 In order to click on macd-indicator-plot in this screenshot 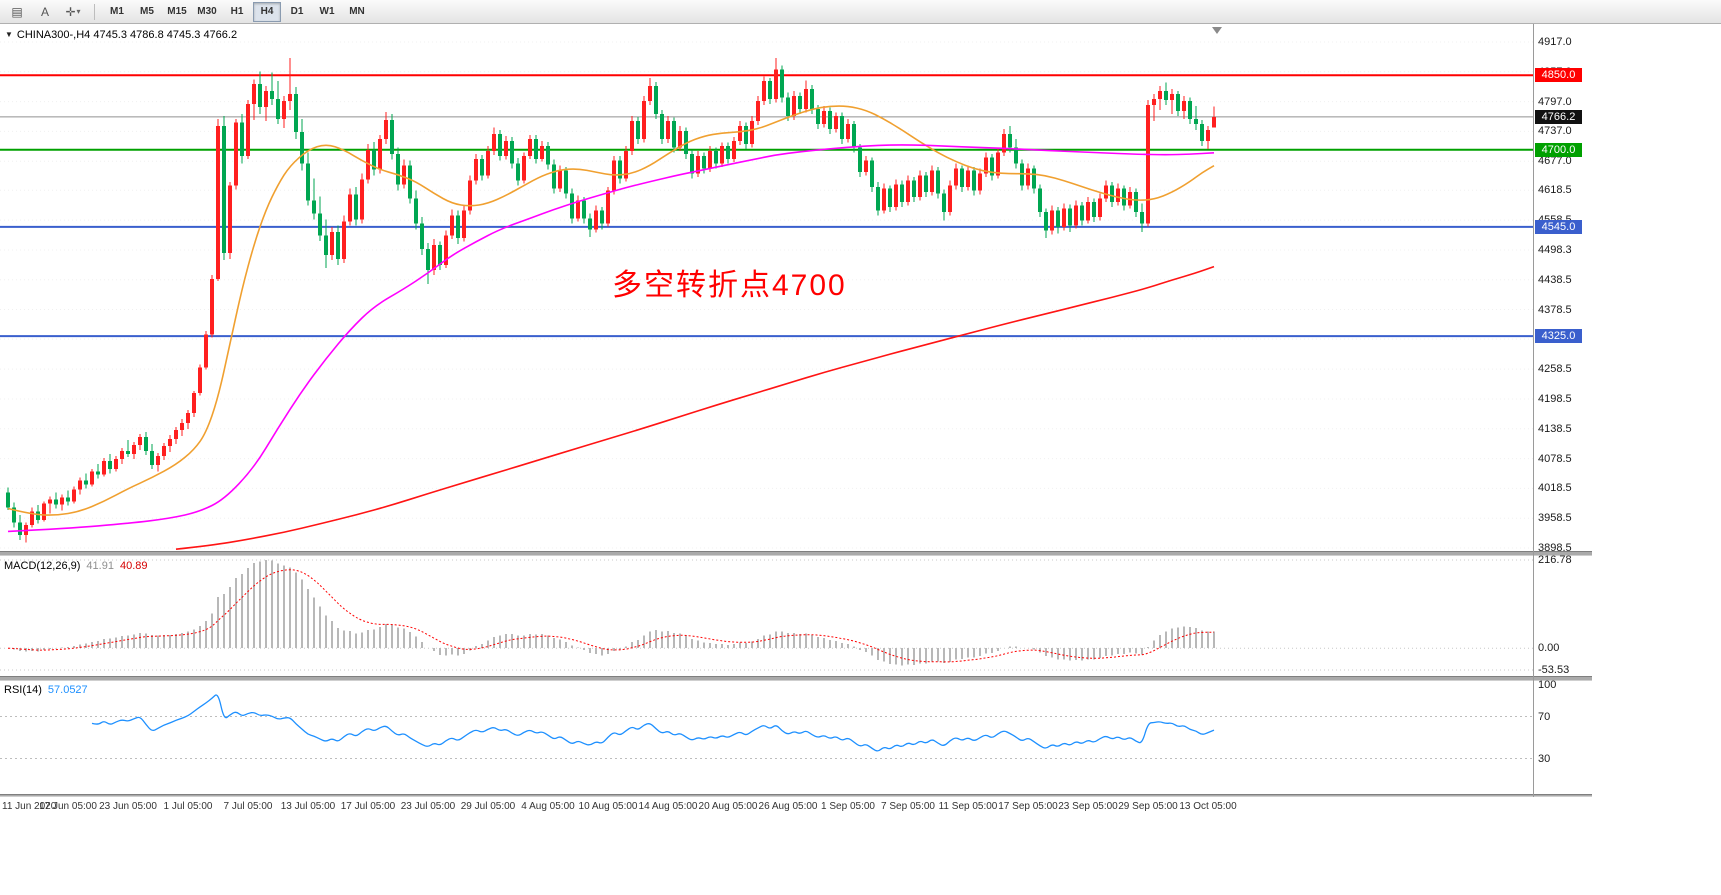, I will do `click(766, 616)`.